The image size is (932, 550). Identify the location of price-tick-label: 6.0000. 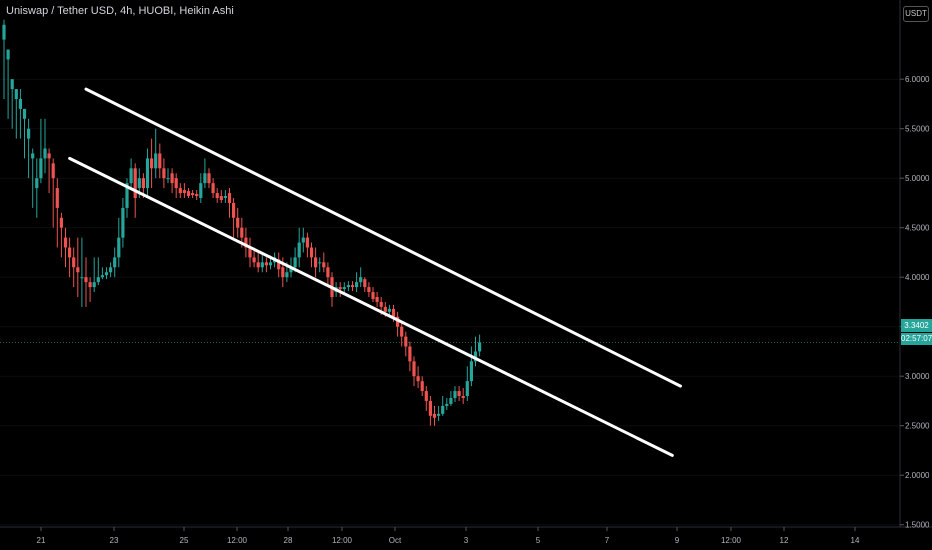
(917, 79).